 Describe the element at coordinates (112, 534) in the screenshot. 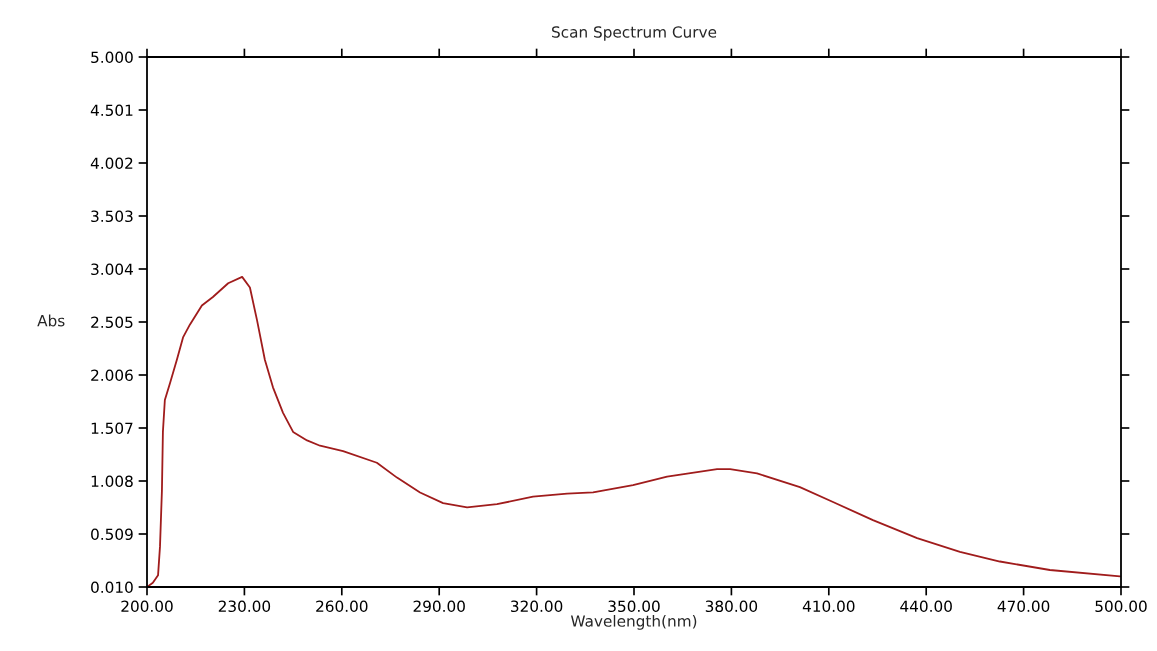

I see `y-tick-label: 0.509` at that location.